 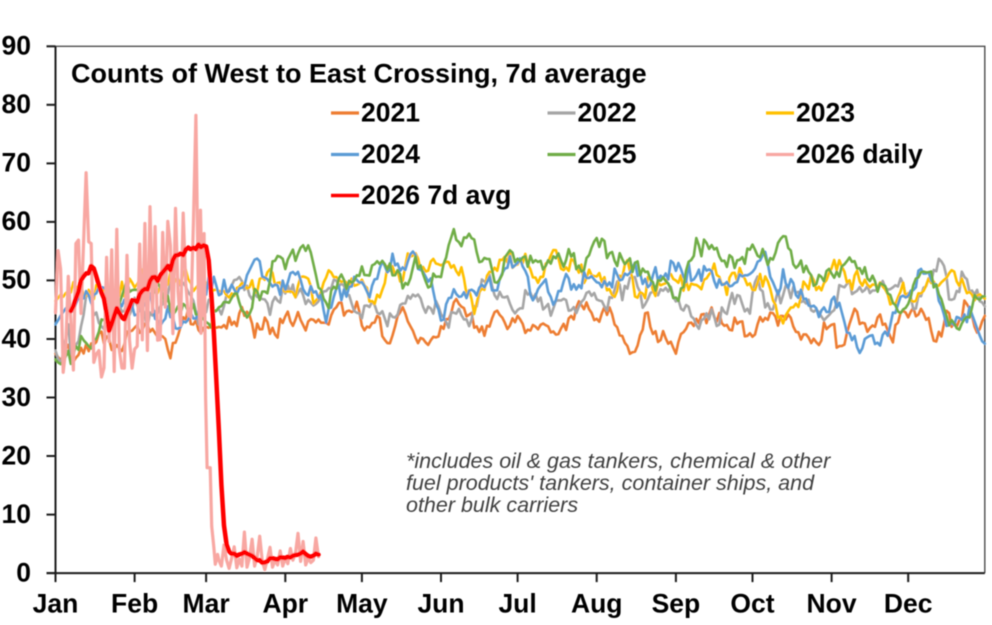 What do you see at coordinates (16, 514) in the screenshot?
I see `svg-text: 10` at bounding box center [16, 514].